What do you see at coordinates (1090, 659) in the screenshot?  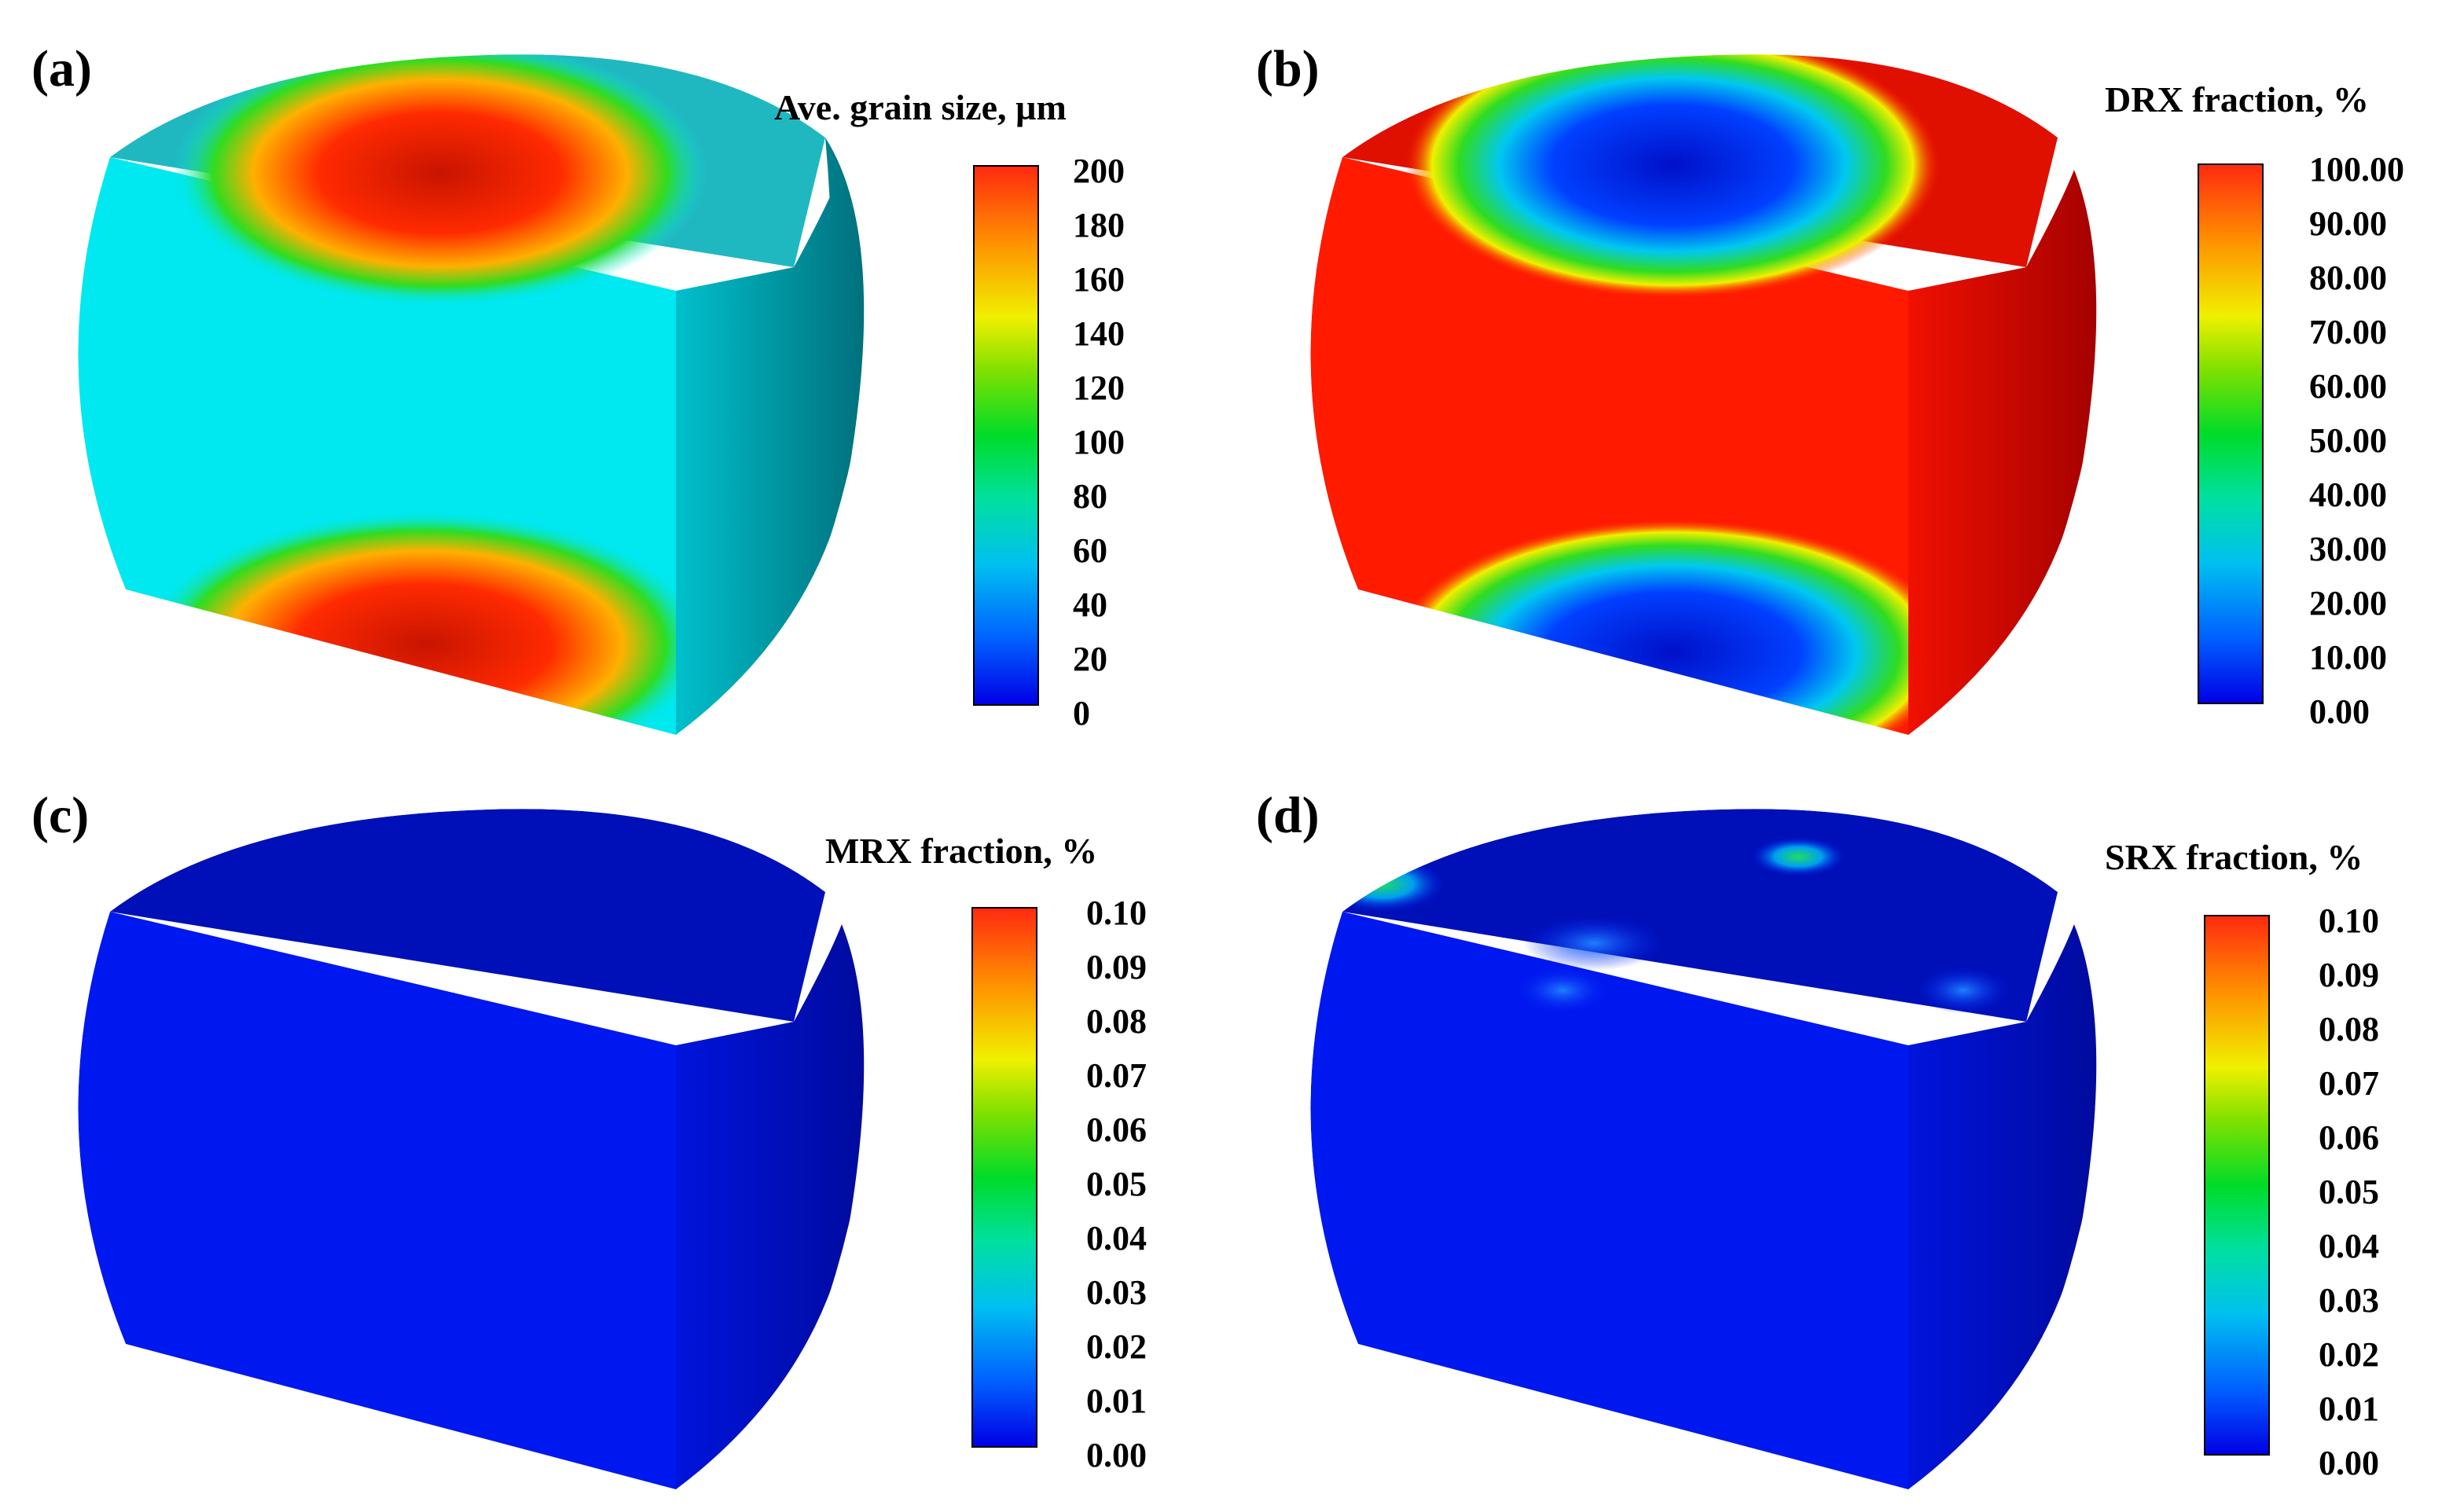 I see `tick-label: 20` at bounding box center [1090, 659].